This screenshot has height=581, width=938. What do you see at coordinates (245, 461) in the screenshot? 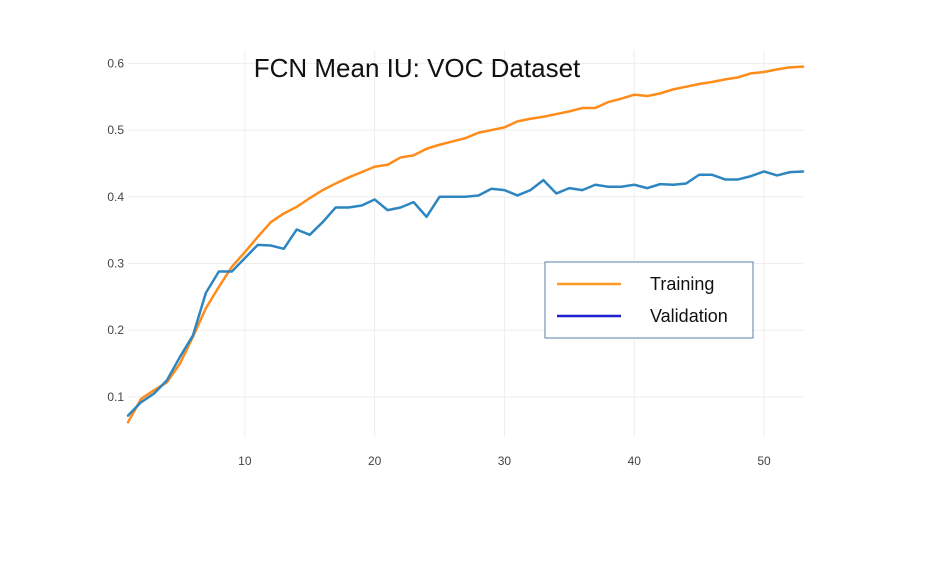
I see `x-tick-label: 10` at bounding box center [245, 461].